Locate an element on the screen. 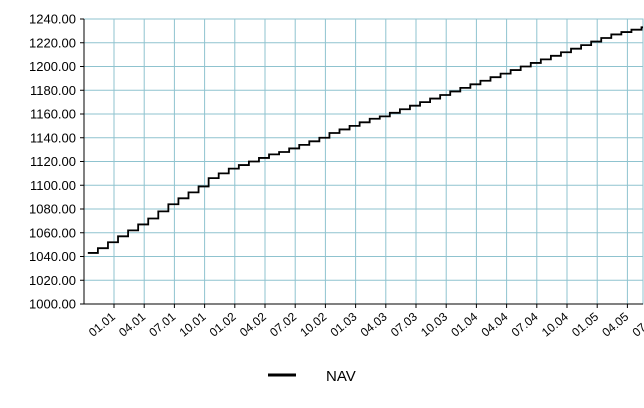  y-tick-label: 1220.00 is located at coordinates (52, 42).